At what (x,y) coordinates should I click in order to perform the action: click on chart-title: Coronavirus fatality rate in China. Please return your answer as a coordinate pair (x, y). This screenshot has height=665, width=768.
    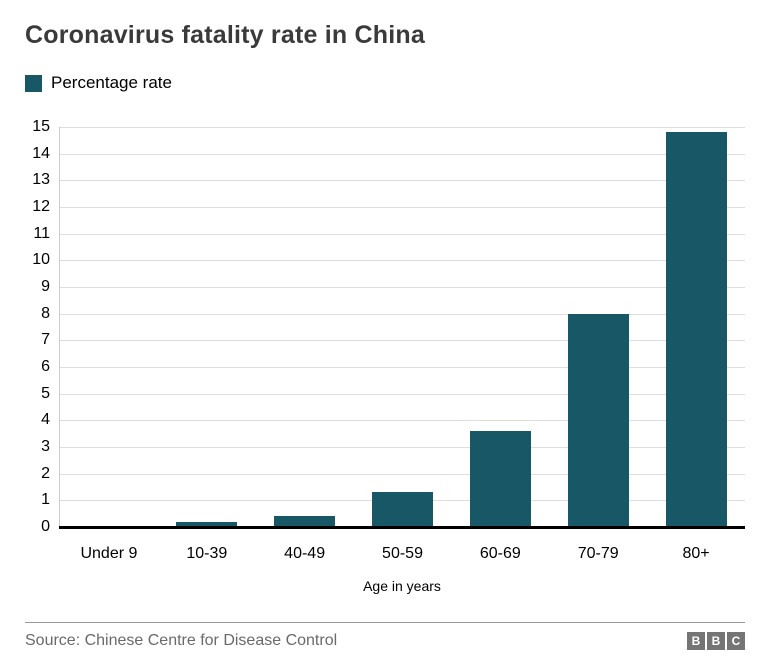
    Looking at the image, I should click on (225, 35).